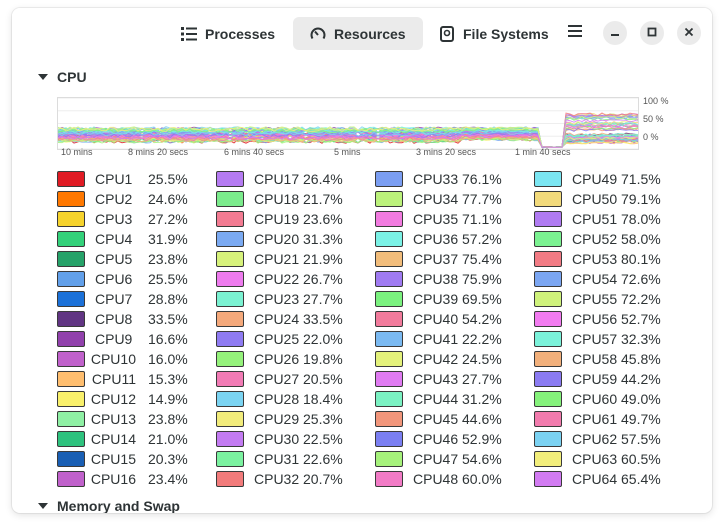  What do you see at coordinates (277, 219) in the screenshot?
I see `cpu-name-label: CPU19` at bounding box center [277, 219].